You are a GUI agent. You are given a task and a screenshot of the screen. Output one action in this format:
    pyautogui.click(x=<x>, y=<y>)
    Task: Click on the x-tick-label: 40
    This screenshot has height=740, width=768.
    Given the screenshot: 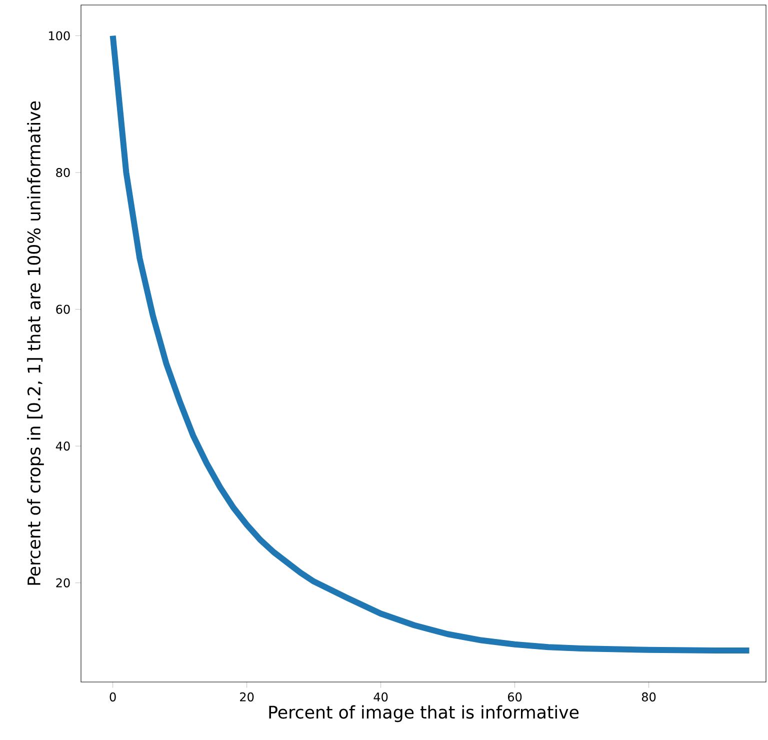 What is the action you would take?
    pyautogui.click(x=381, y=697)
    